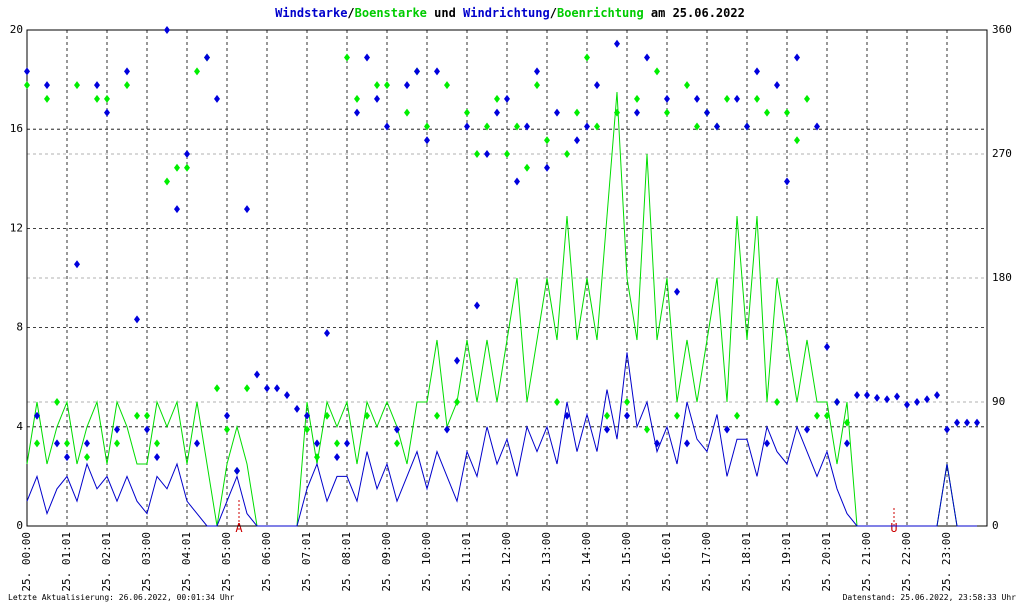  What do you see at coordinates (946, 562) in the screenshot?
I see `x-tick-label: 25. 23:00` at bounding box center [946, 562].